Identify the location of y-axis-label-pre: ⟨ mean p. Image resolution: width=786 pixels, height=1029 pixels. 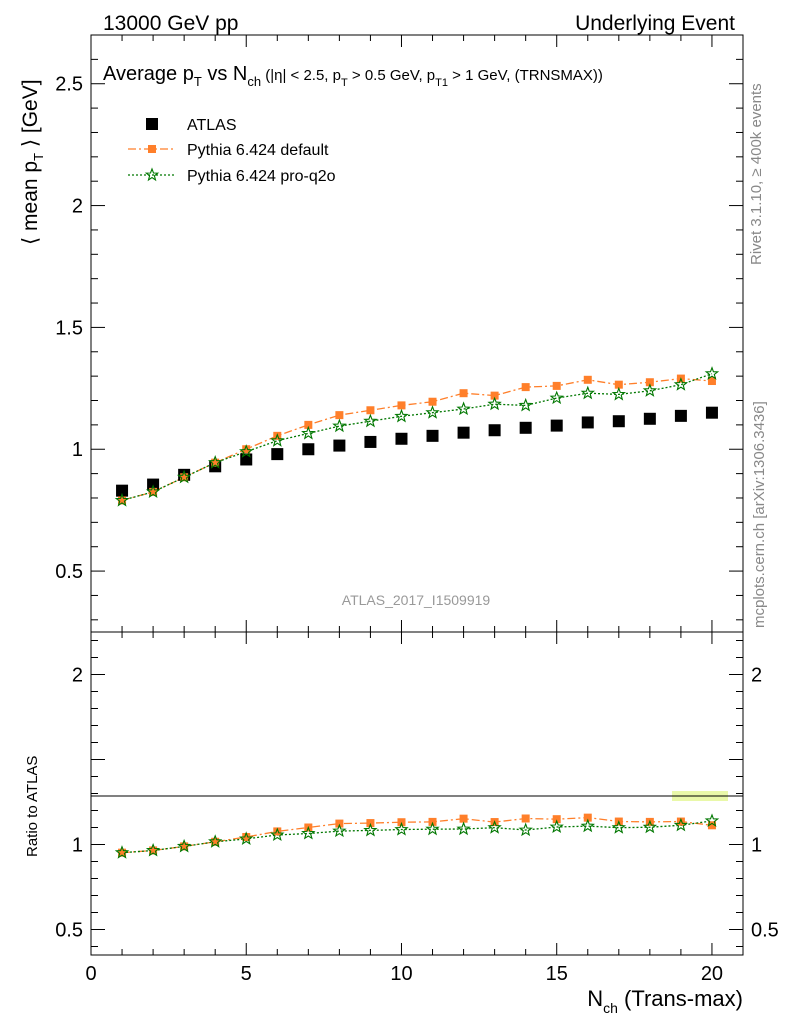
(30, 203).